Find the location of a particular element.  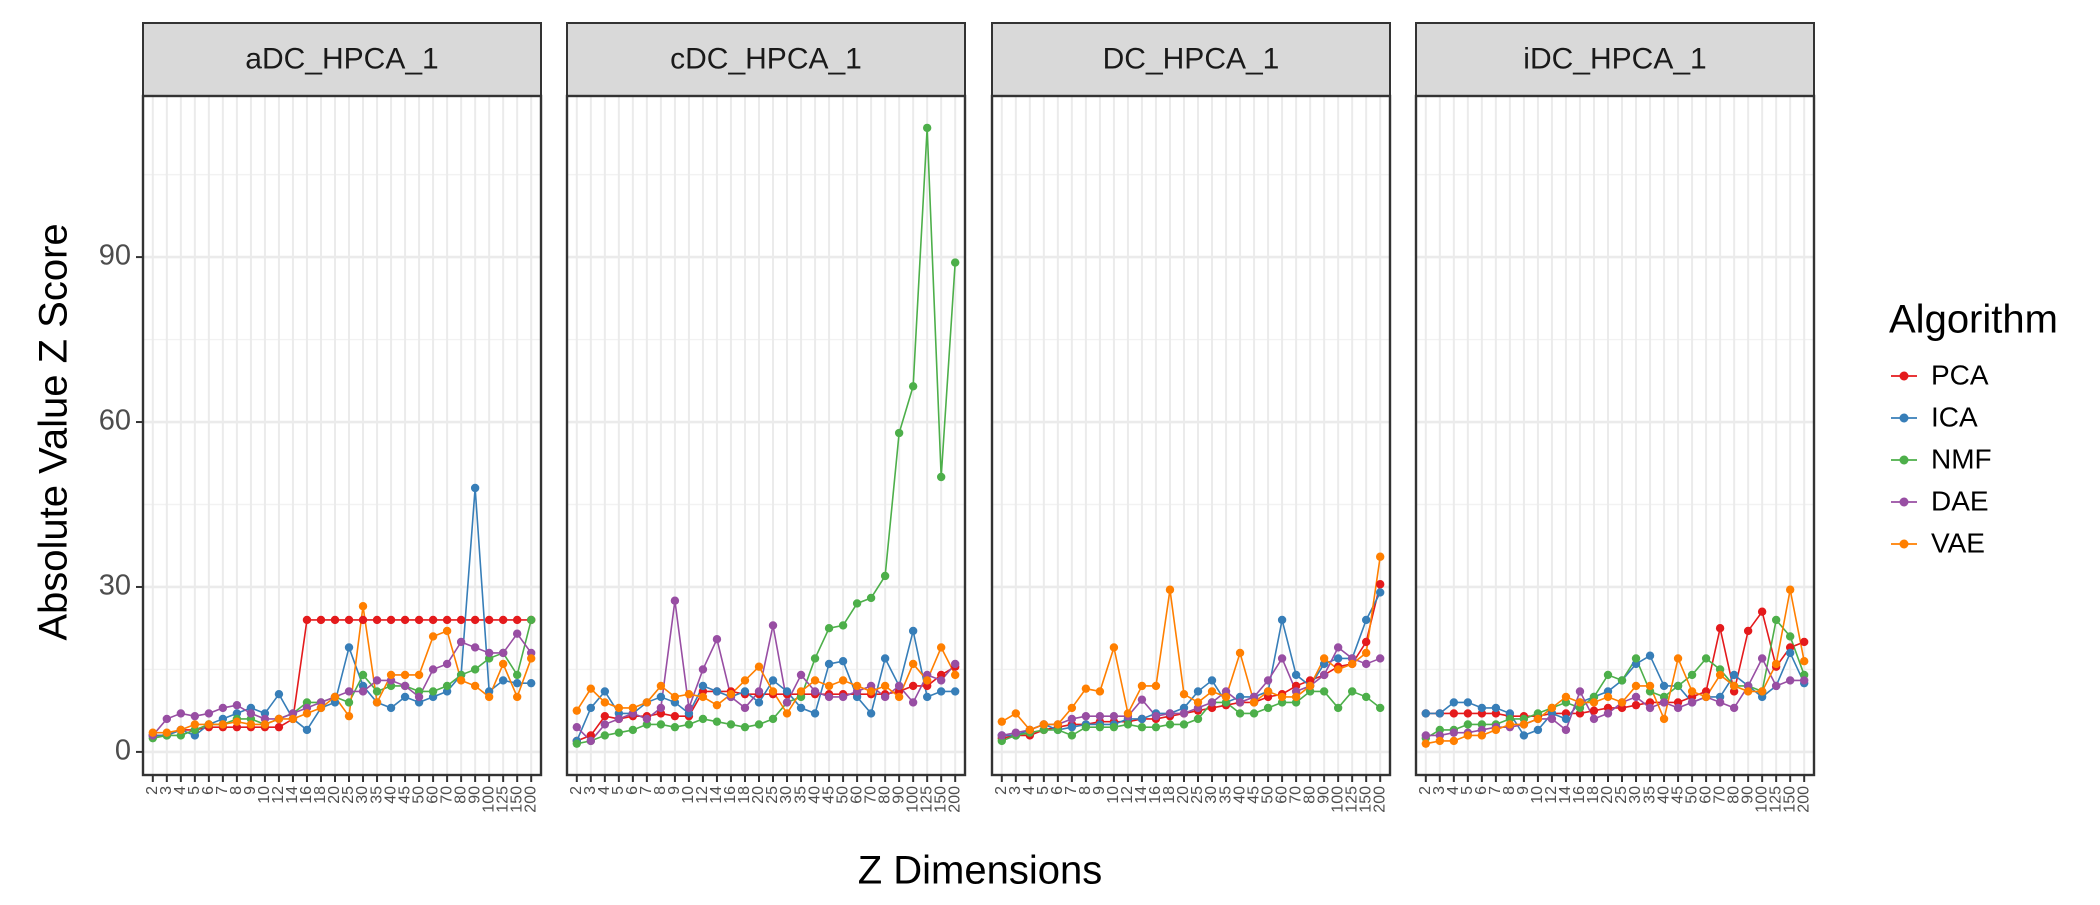

x-tick-label: 8 is located at coordinates (1085, 790).